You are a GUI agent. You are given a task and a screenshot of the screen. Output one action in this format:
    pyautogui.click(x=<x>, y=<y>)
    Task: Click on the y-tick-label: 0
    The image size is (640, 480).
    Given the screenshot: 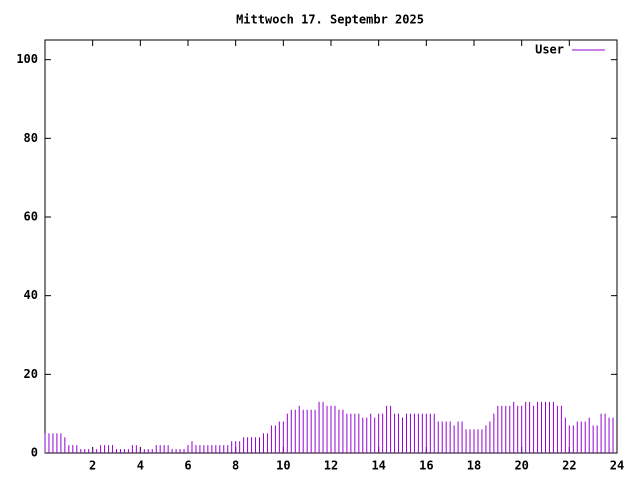 What is the action you would take?
    pyautogui.click(x=34, y=453)
    